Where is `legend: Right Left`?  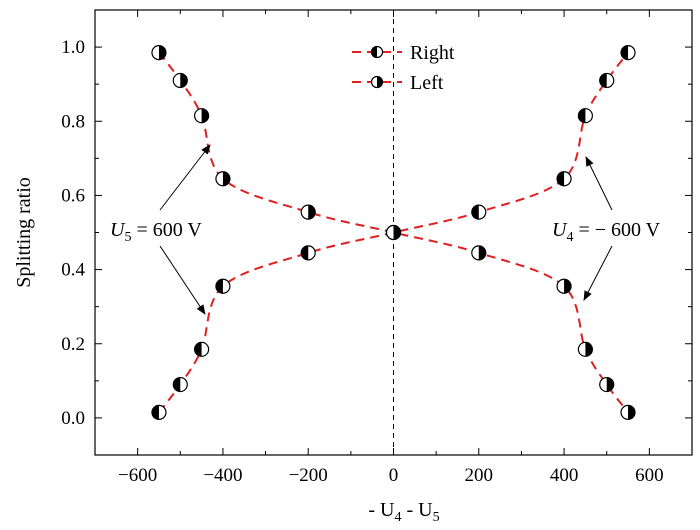
legend: Right Left is located at coordinates (403, 68).